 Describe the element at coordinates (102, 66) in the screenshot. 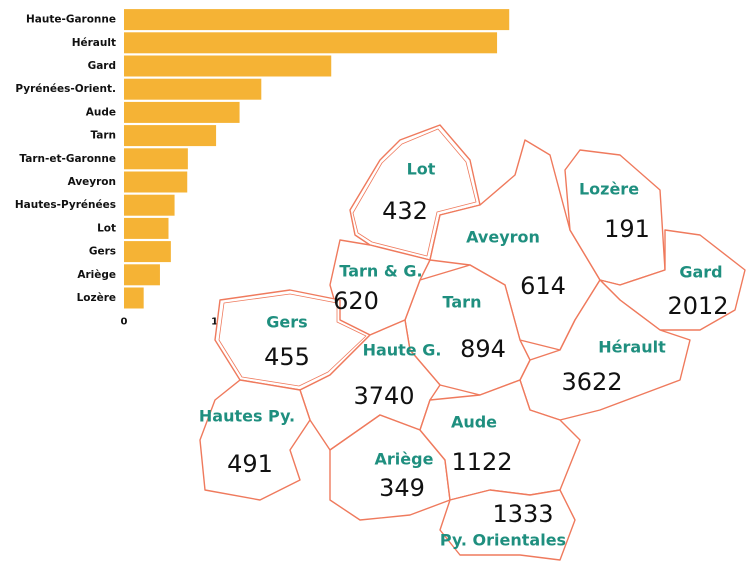

I see `y-tick-label: Gard` at that location.